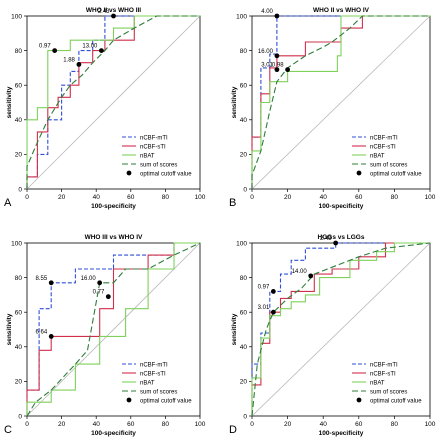 The width and height of the screenshot is (440, 440). I want to click on chart-title: WHO II vs WHO III, so click(113, 10).